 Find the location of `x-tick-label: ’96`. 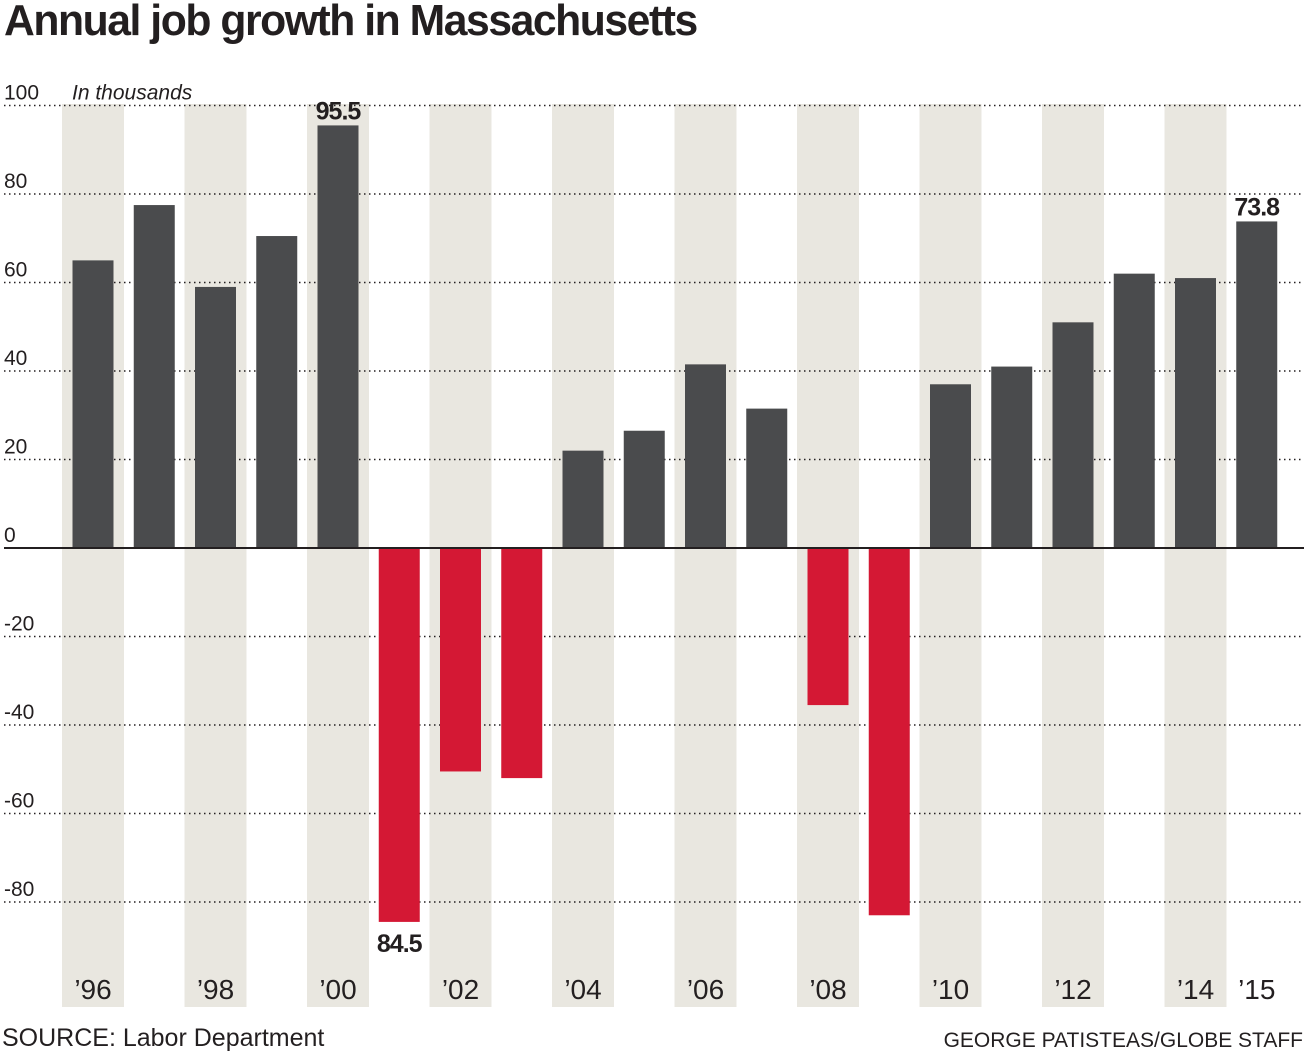

x-tick-label: ’96 is located at coordinates (92, 989).